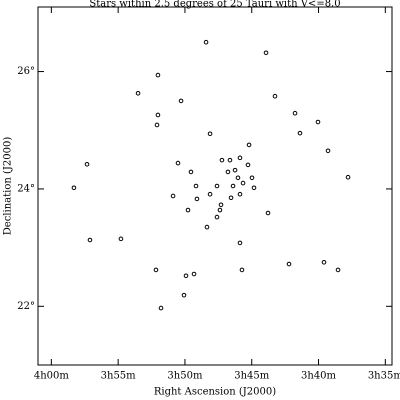  Describe the element at coordinates (215, 392) in the screenshot. I see `x-axis-label: Right Ascension (J2000)` at that location.